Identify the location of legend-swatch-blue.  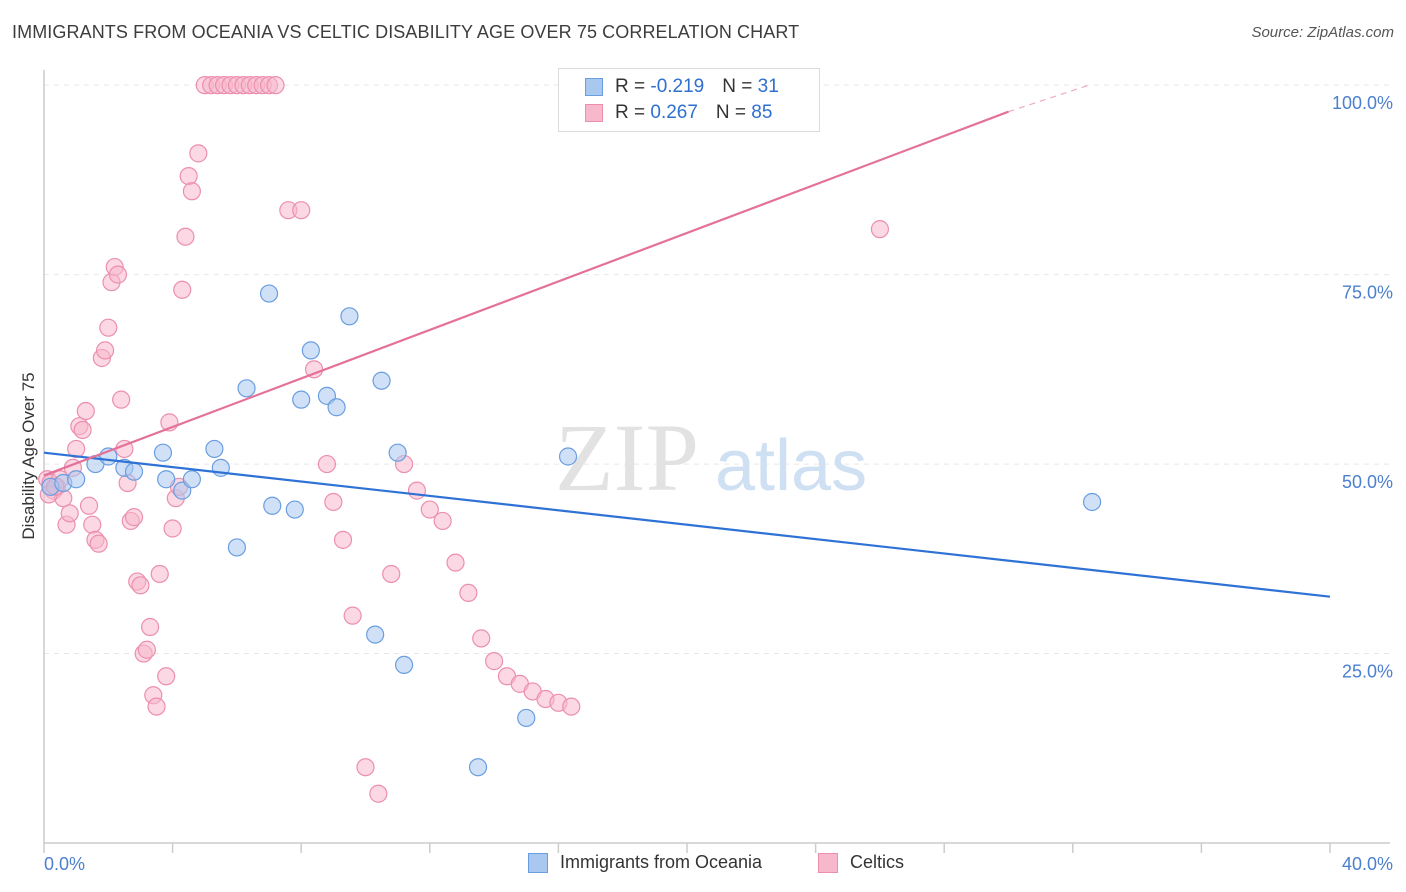
(594, 87).